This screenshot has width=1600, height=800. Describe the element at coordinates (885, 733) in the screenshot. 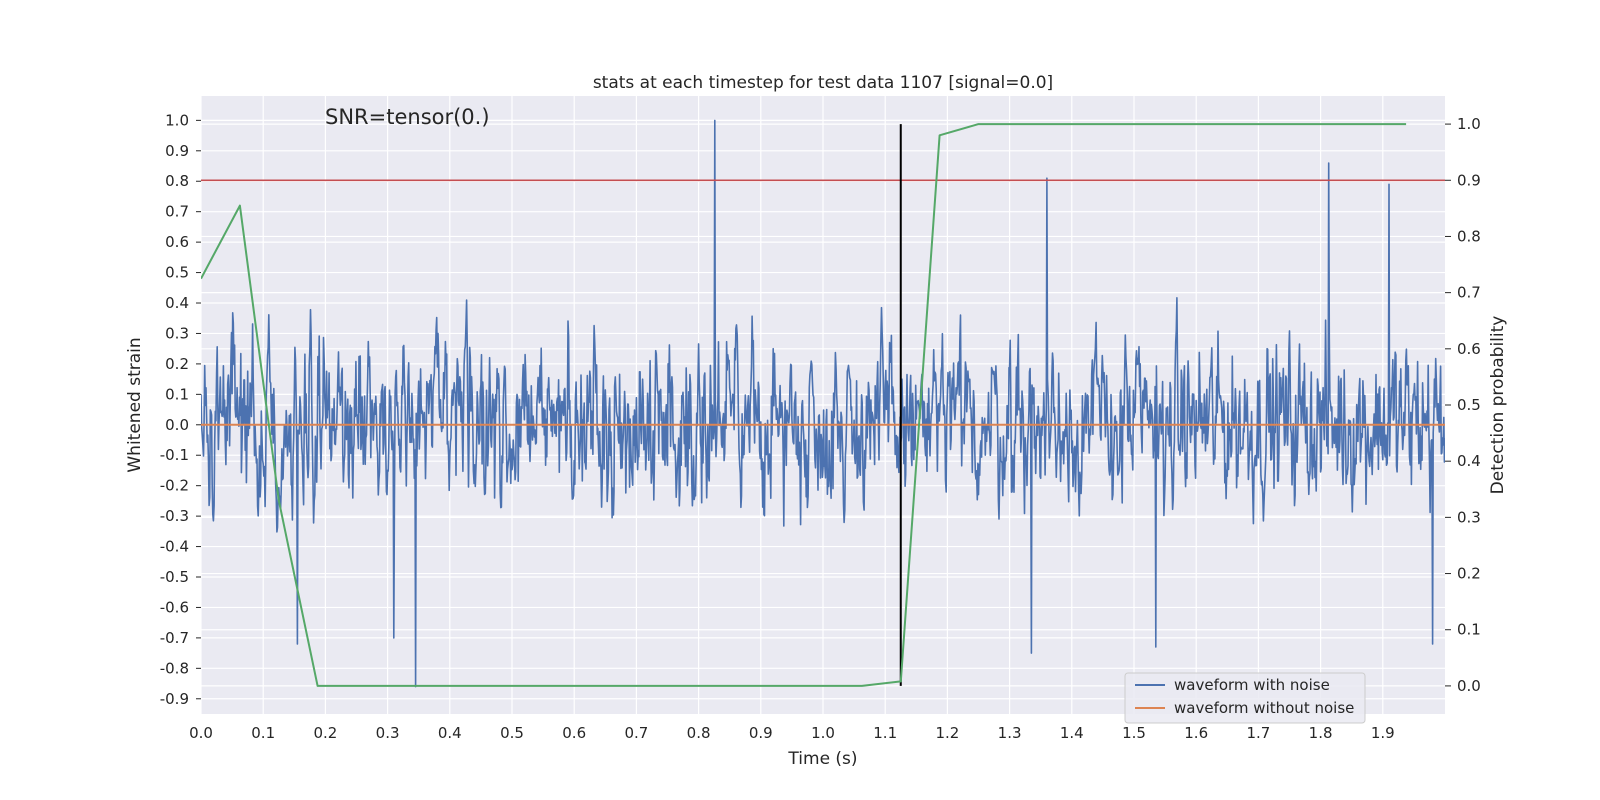

I see `x-tick-label: 1.1` at that location.